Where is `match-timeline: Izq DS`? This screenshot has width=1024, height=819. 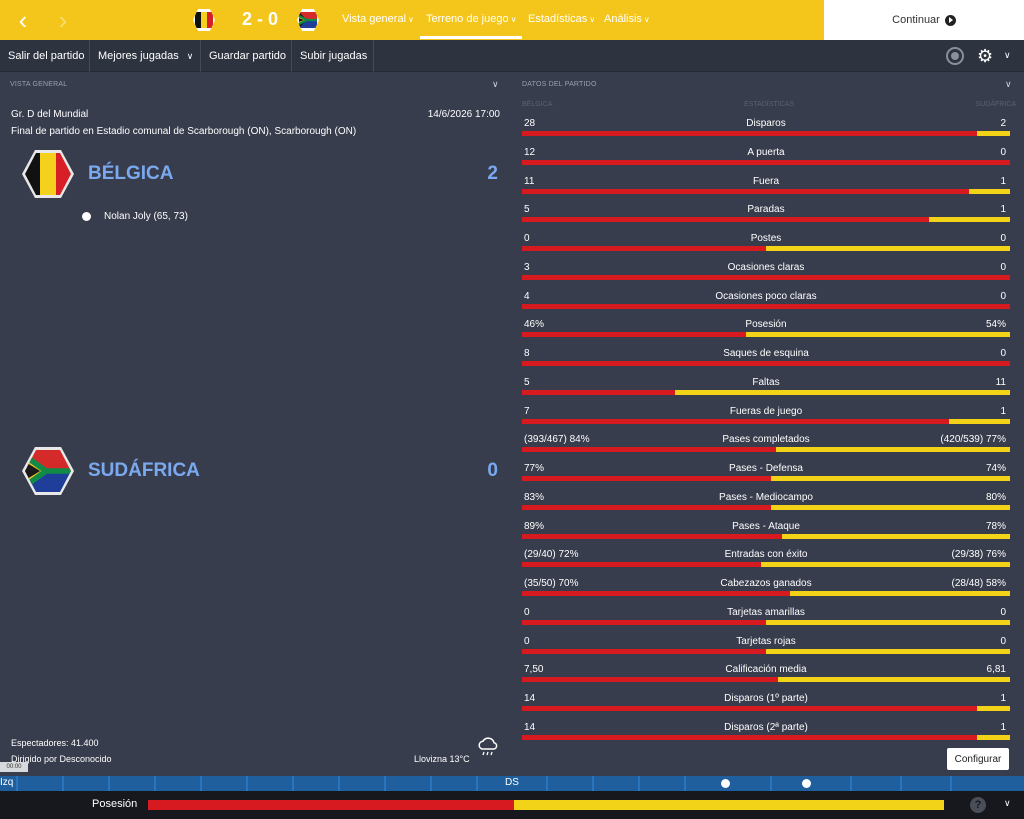 match-timeline: Izq DS is located at coordinates (512, 783).